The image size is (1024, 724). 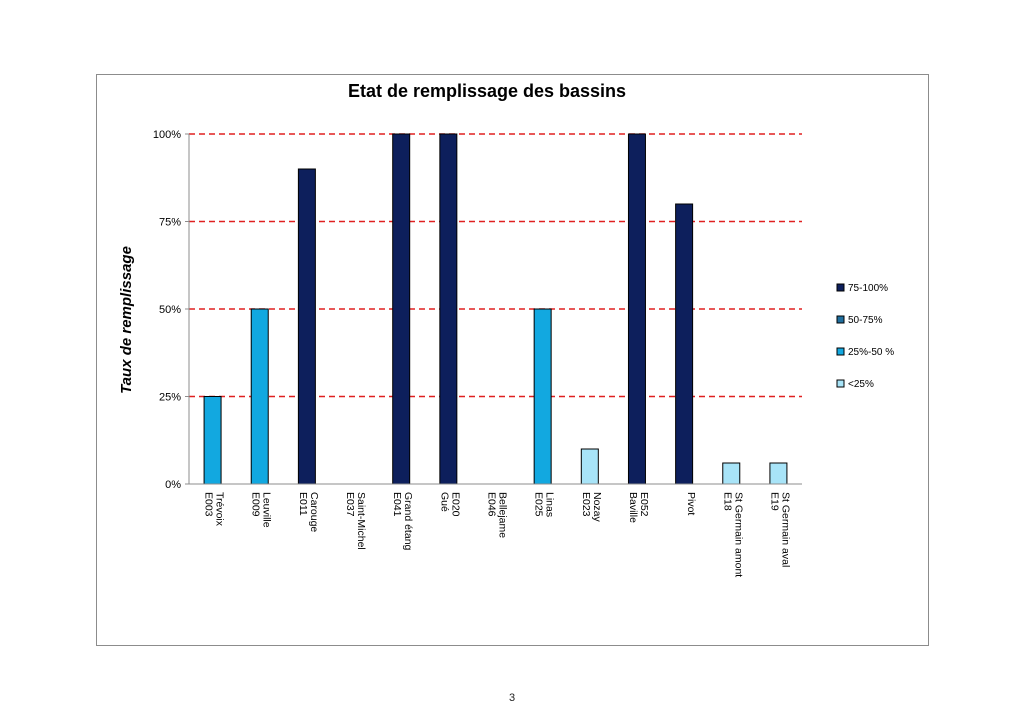 I want to click on y-tick-label: 50%, so click(x=170, y=310).